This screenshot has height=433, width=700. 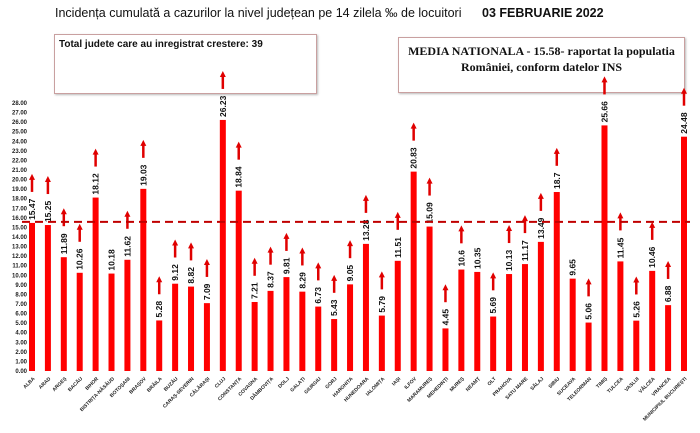 What do you see at coordinates (602, 383) in the screenshot?
I see `x-tick-label: TIMIȘ` at bounding box center [602, 383].